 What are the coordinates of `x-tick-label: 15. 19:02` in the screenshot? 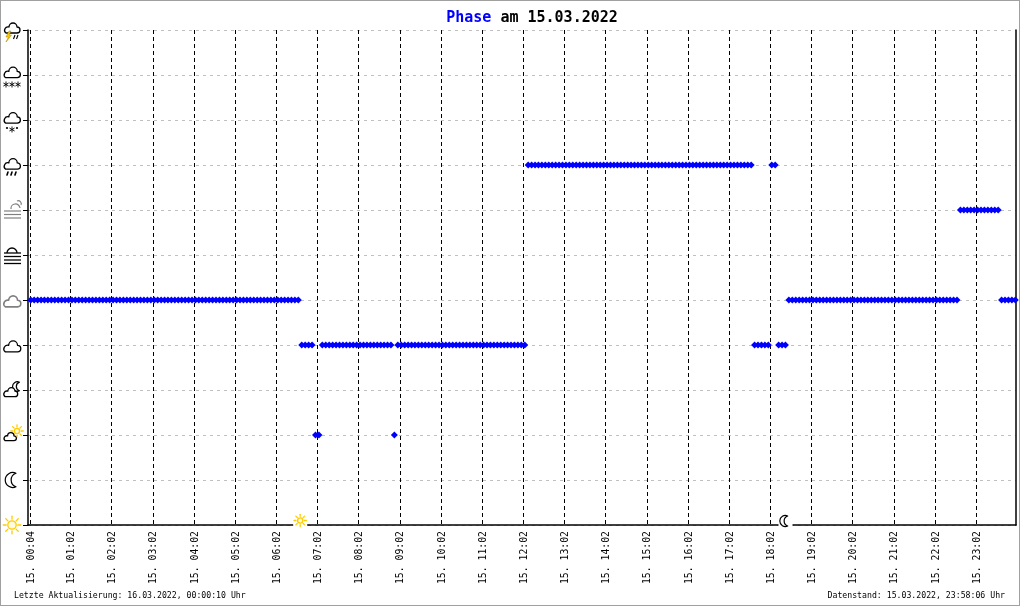 It's located at (812, 557).